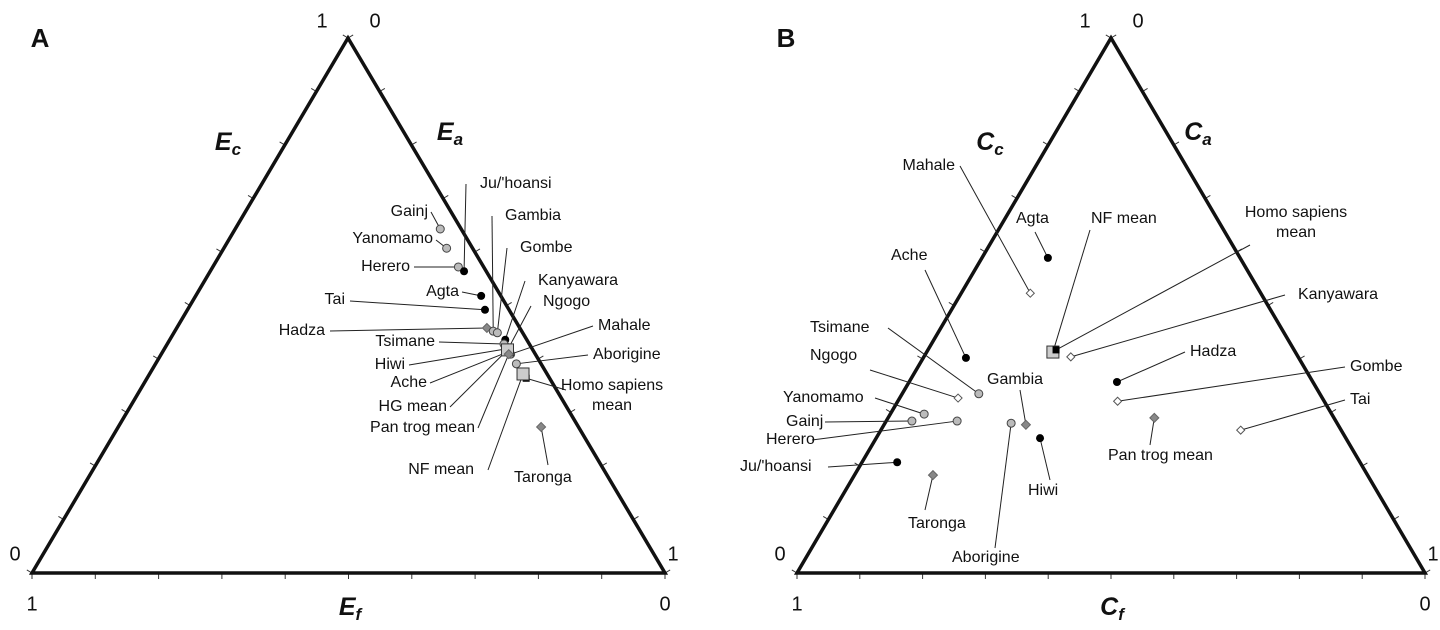 This screenshot has width=1440, height=630. I want to click on point-label: Yanomamo, so click(392, 238).